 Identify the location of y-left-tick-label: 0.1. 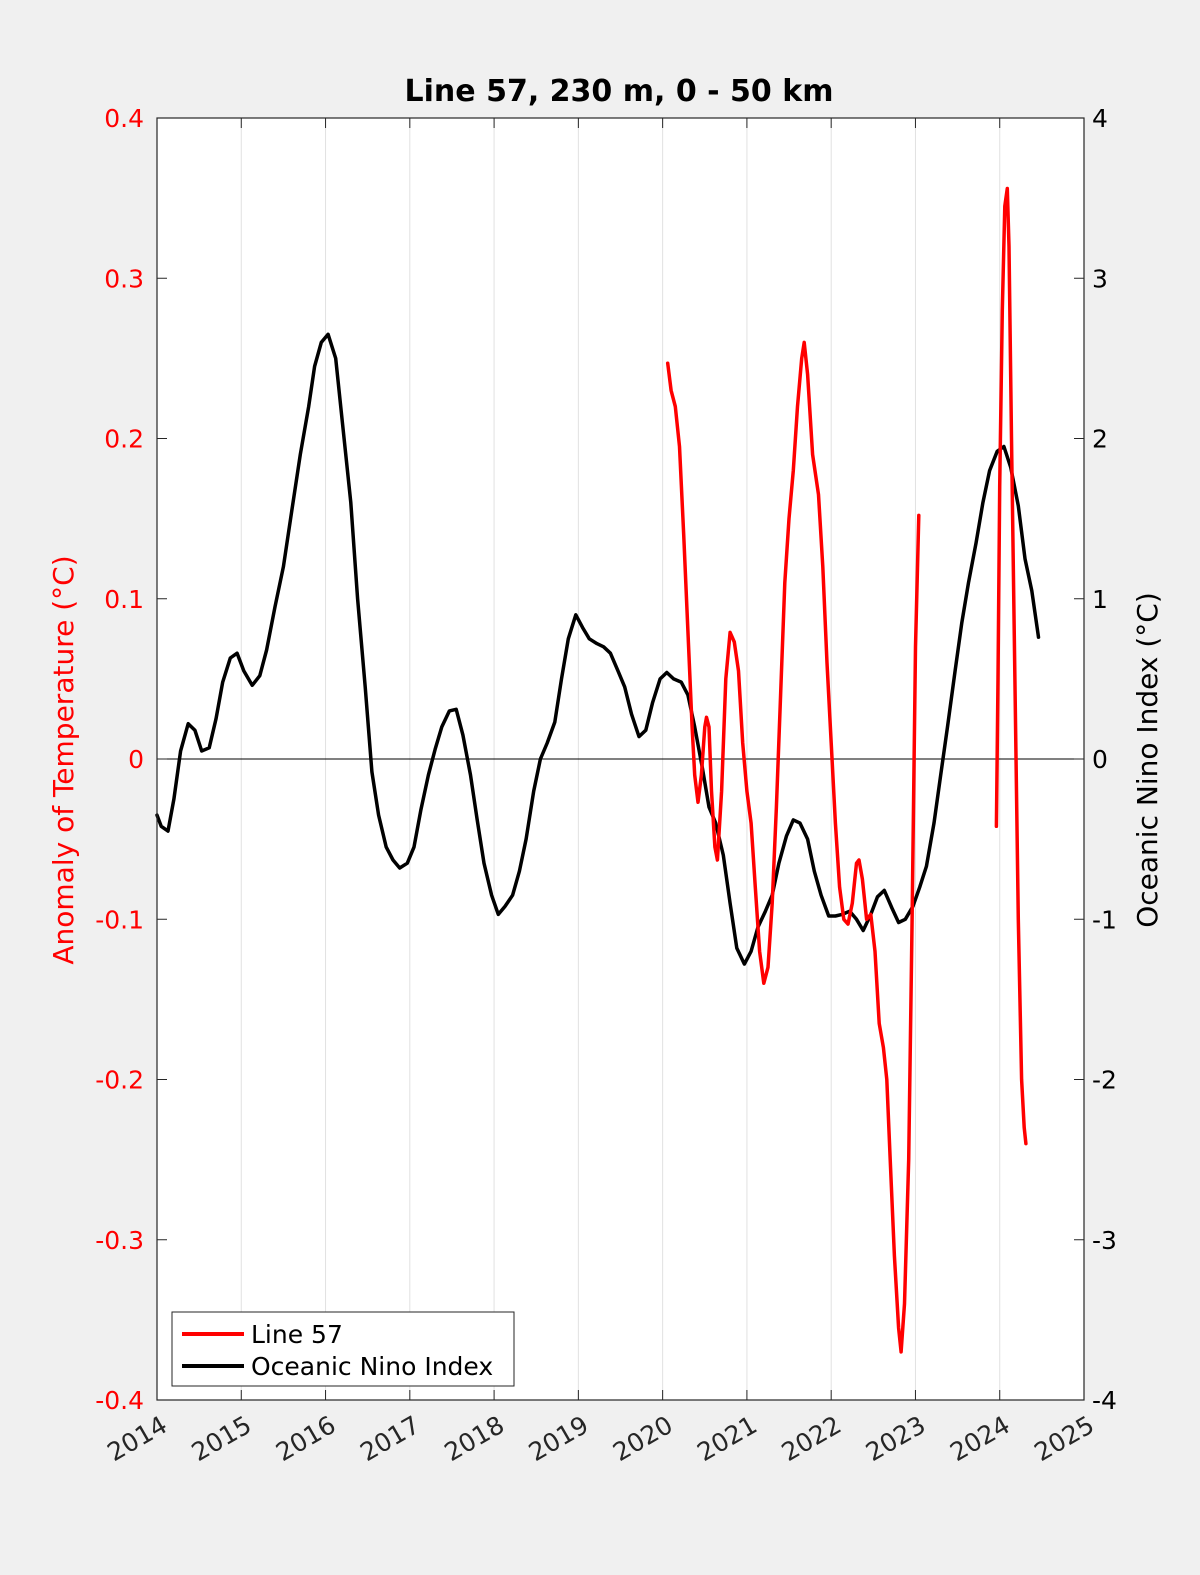
(124, 599).